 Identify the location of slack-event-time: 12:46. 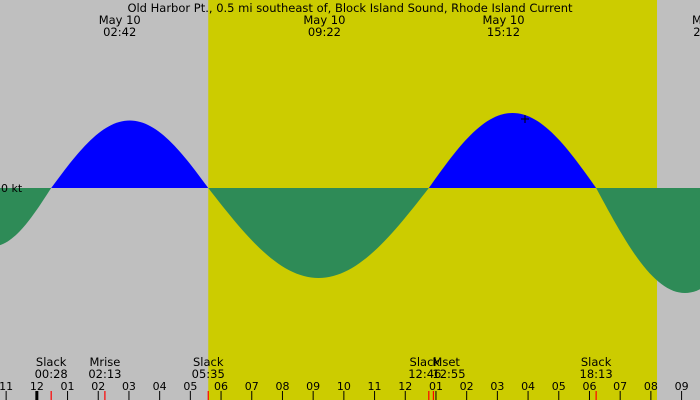
(424, 374).